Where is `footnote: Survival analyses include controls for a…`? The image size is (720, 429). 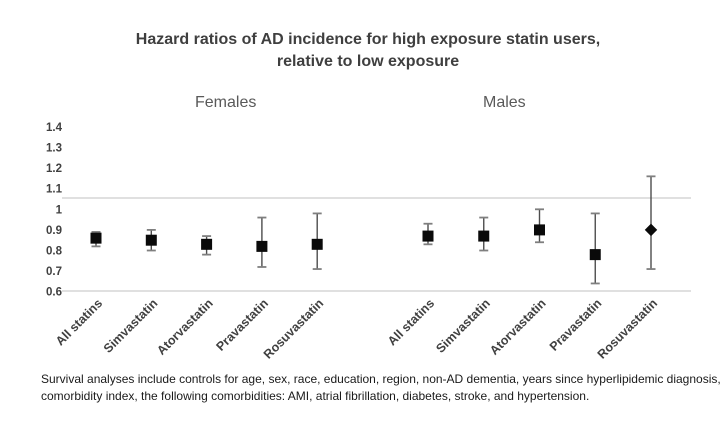
footnote: Survival analyses include controls for a… is located at coordinates (380, 388).